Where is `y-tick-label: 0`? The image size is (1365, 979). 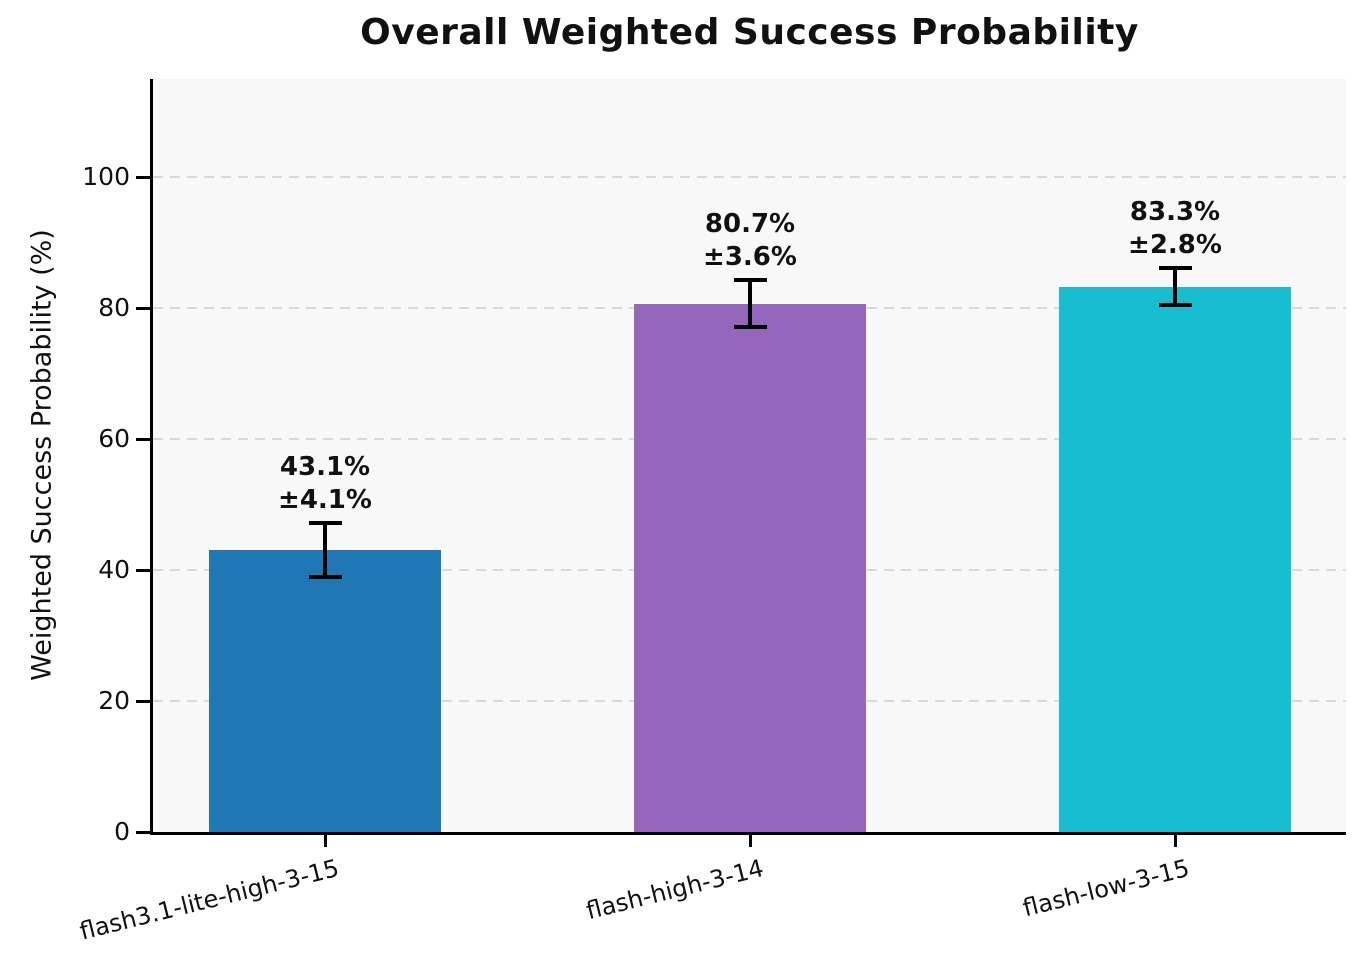 y-tick-label: 0 is located at coordinates (122, 831).